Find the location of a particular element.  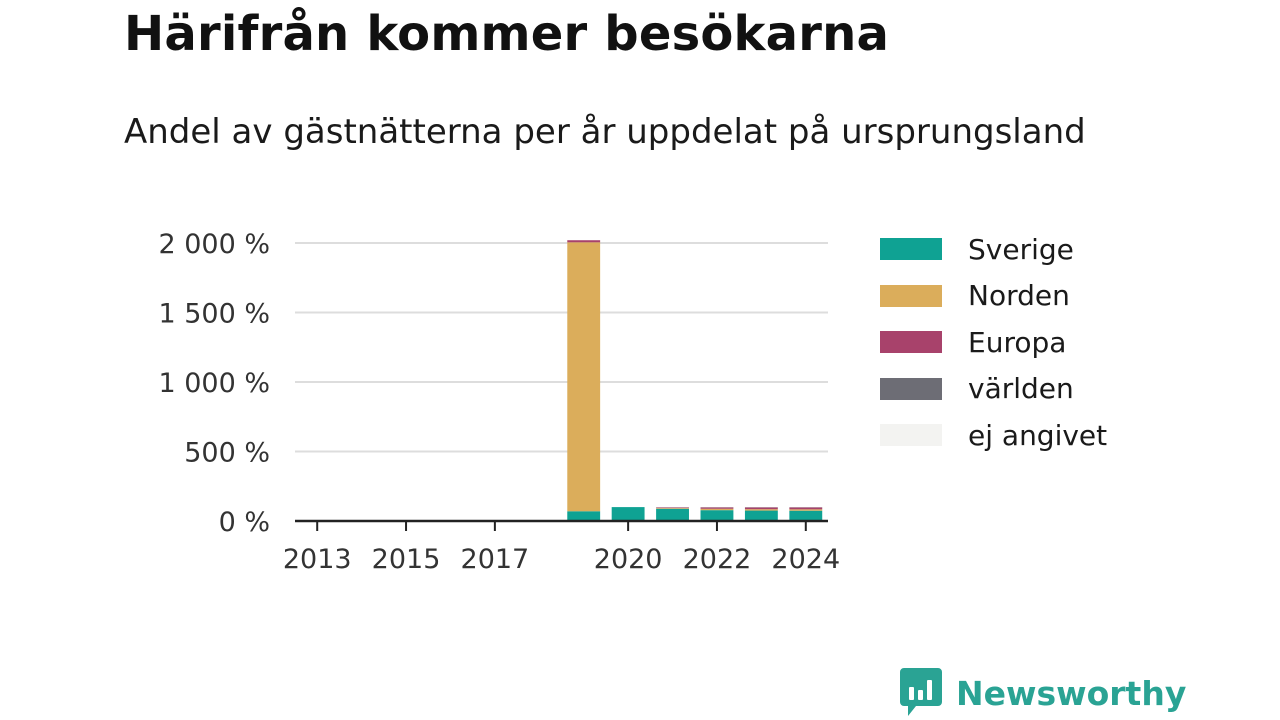

legend-label: Norden is located at coordinates (1019, 296).